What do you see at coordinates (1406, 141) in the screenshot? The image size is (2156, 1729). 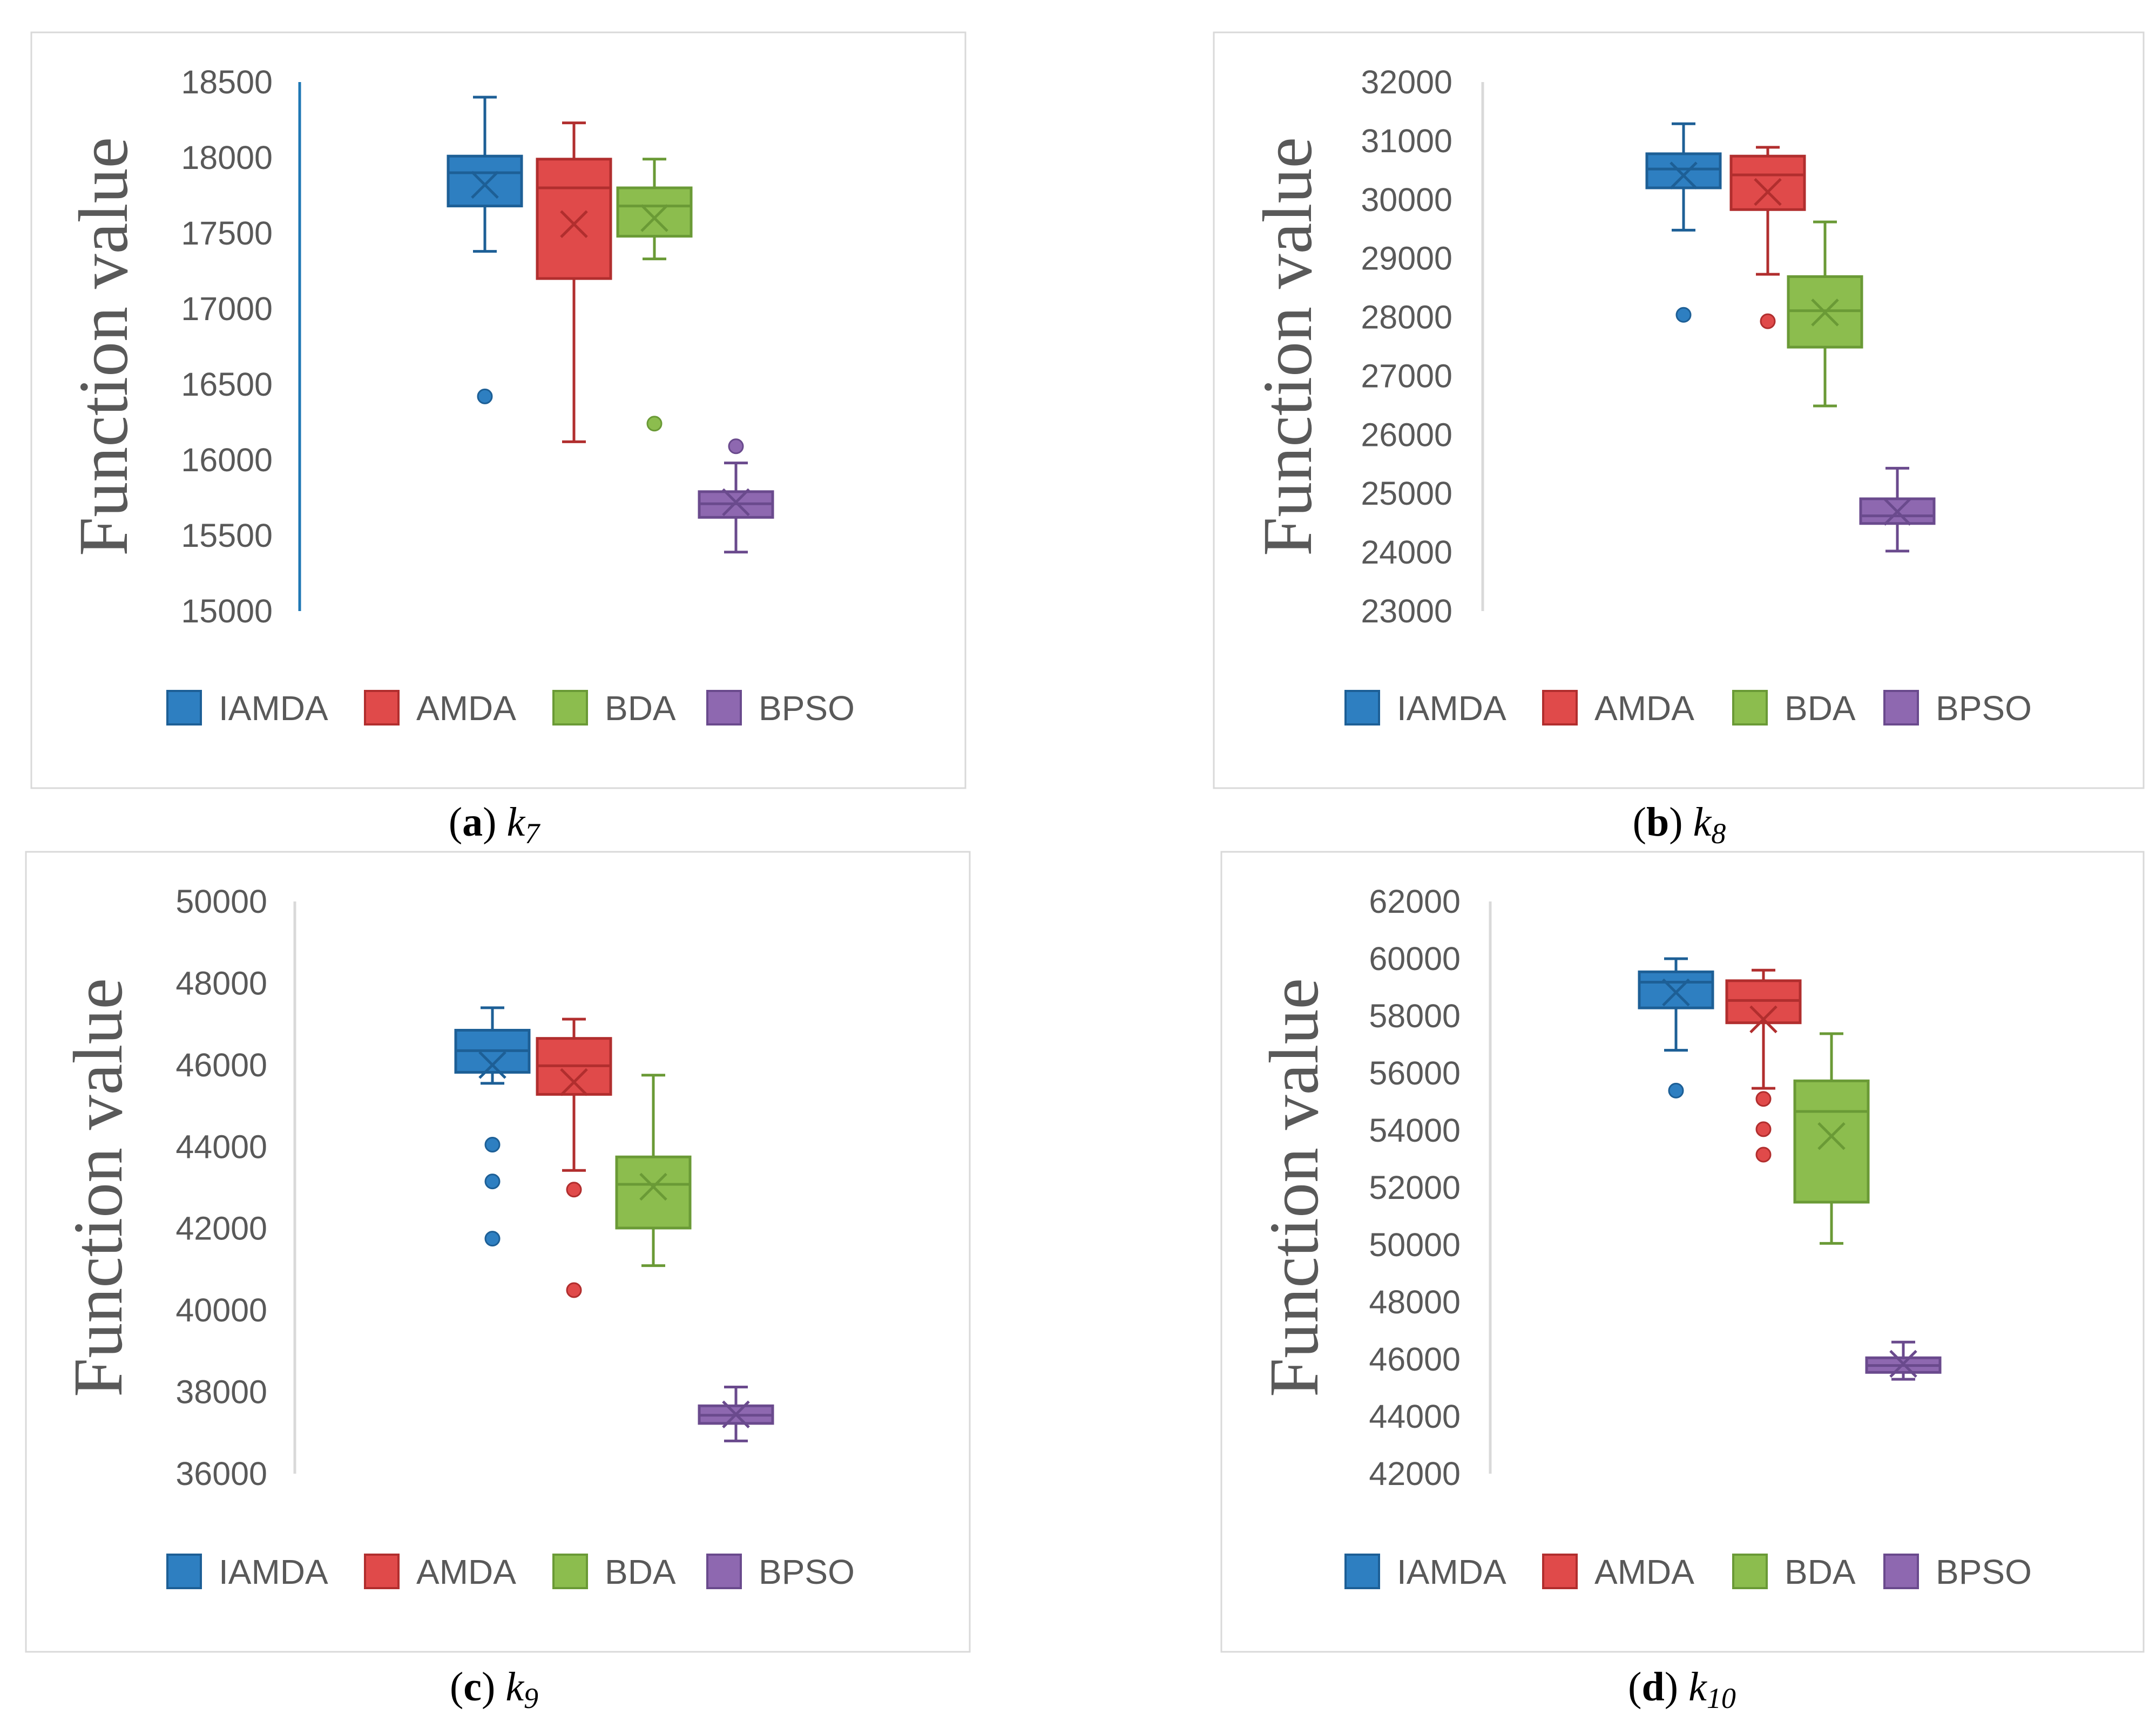 I see `y-tick-label: 31000` at bounding box center [1406, 141].